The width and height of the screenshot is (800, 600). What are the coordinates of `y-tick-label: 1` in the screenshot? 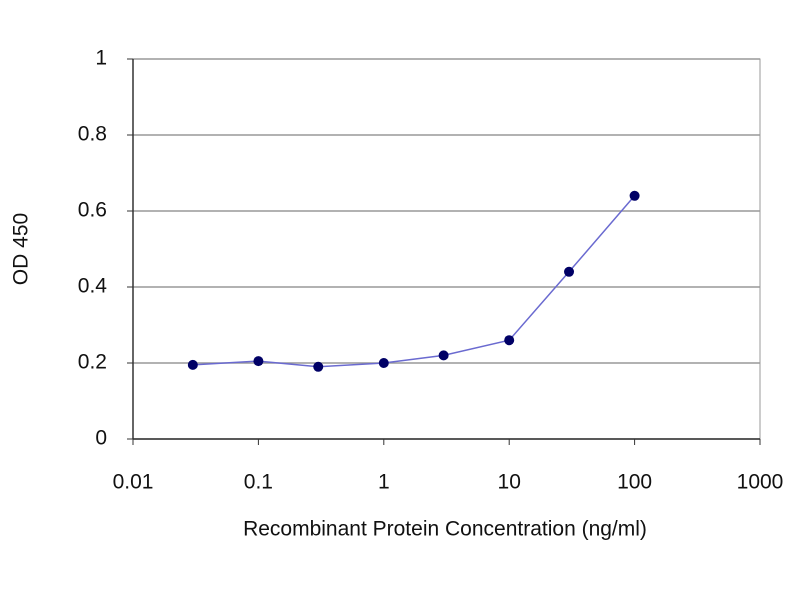 It's located at (101, 58).